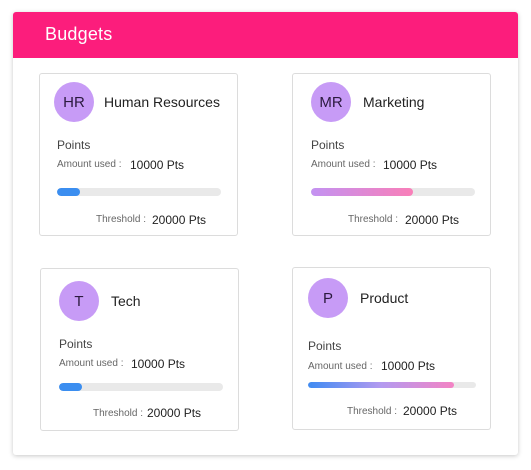 This screenshot has width=531, height=470. Describe the element at coordinates (79, 301) in the screenshot. I see `avatar: T` at that location.